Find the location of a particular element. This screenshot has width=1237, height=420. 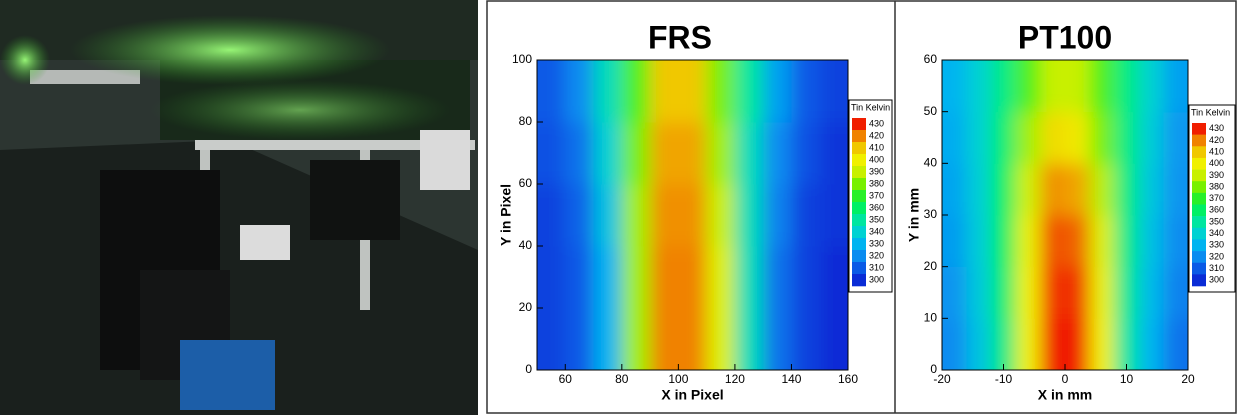

colorbar-label: 430 is located at coordinates (876, 123).